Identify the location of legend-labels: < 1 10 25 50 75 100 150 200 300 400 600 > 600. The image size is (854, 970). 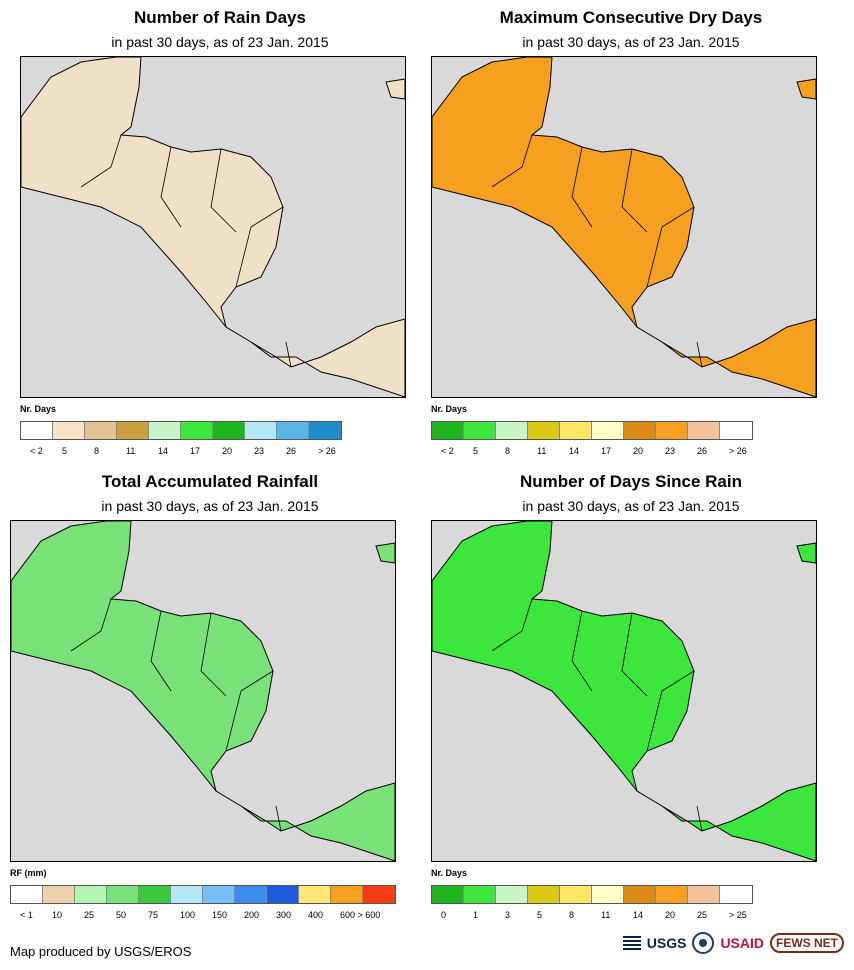
(195, 916).